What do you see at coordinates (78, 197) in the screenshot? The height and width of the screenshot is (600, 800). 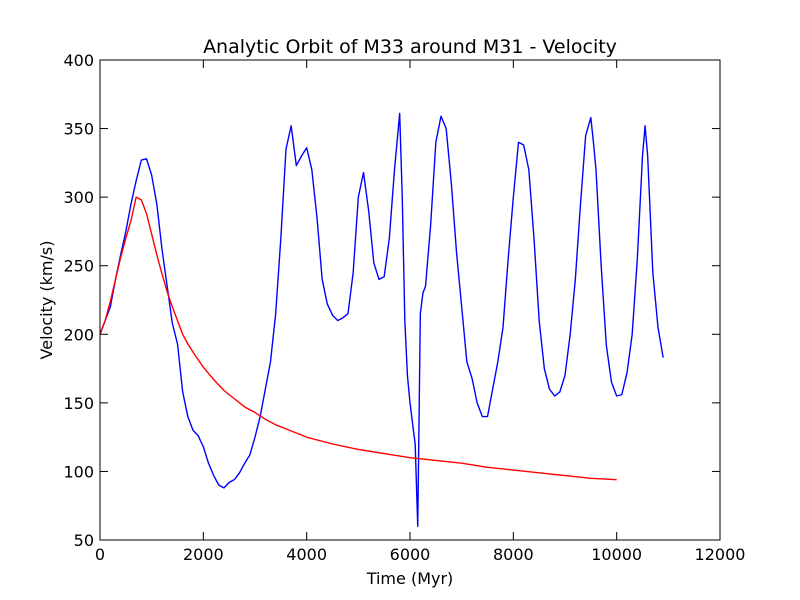 I see `y-tick-label: 300` at bounding box center [78, 197].